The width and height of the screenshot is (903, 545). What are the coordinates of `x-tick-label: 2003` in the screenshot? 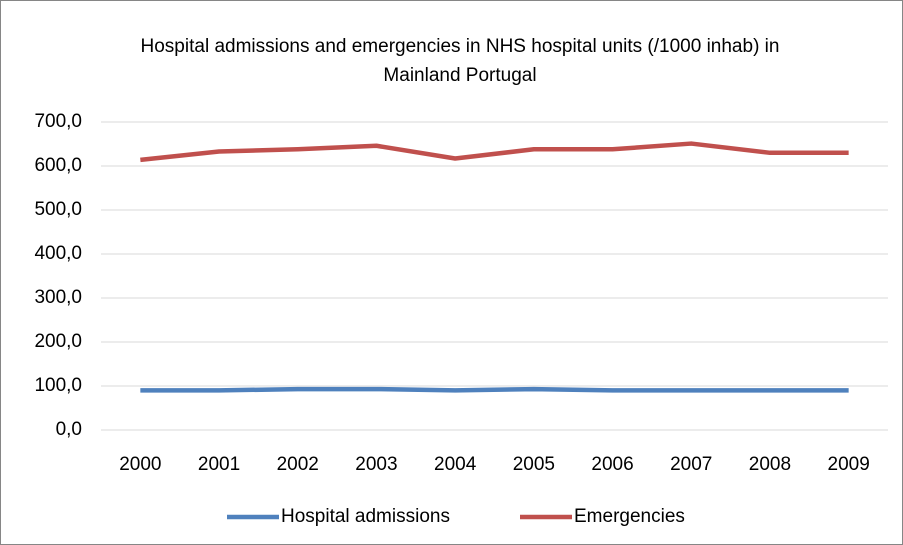 It's located at (376, 464).